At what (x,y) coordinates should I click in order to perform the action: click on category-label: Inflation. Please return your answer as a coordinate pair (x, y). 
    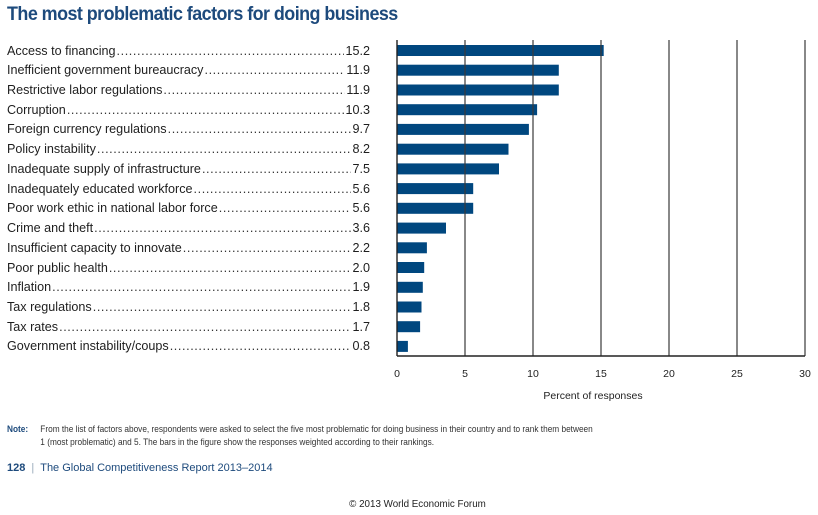
    Looking at the image, I should click on (29, 287).